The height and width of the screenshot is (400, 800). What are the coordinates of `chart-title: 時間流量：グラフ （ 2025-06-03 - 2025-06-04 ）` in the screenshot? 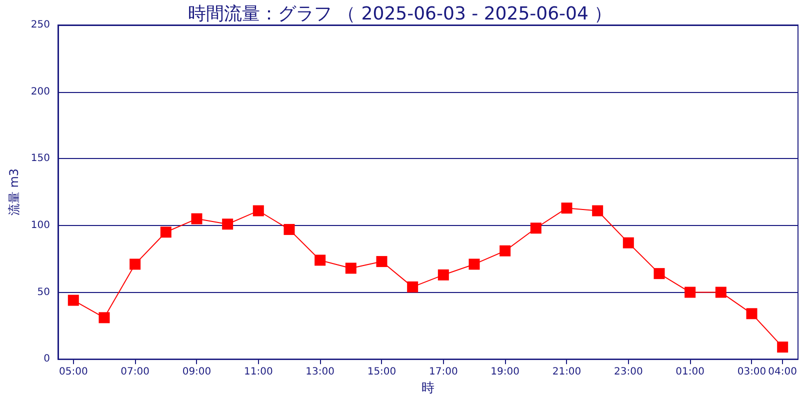 It's located at (400, 14).